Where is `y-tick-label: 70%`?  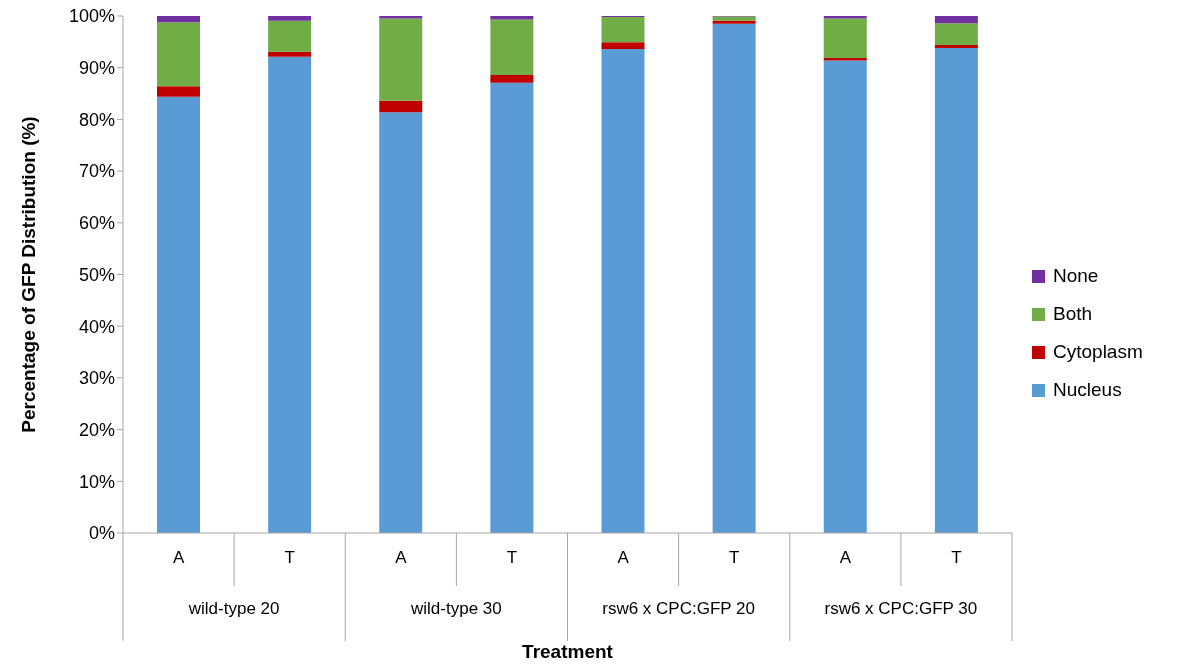
y-tick-label: 70% is located at coordinates (96, 171).